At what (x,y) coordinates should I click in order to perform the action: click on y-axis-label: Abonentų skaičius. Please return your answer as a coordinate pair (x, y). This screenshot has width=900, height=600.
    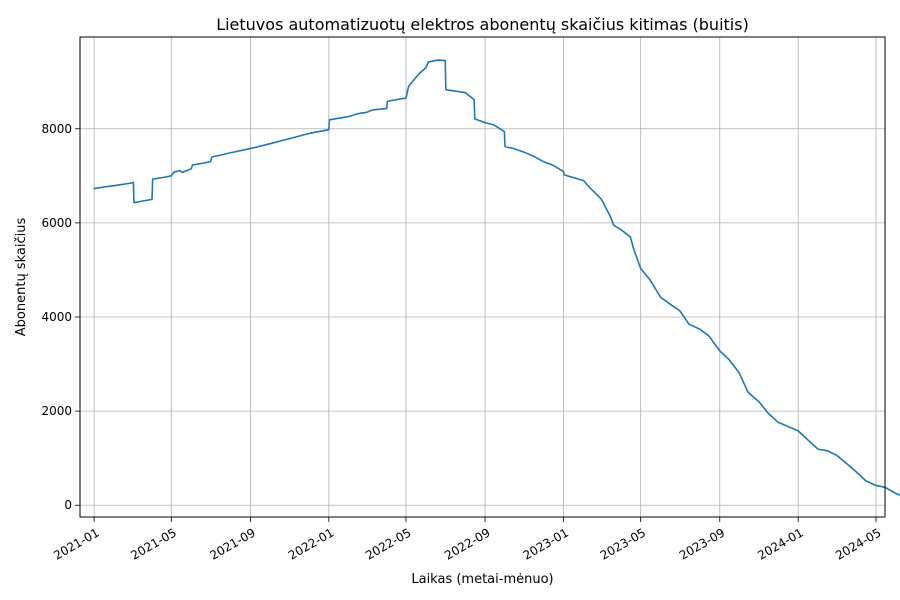
    Looking at the image, I should click on (21, 277).